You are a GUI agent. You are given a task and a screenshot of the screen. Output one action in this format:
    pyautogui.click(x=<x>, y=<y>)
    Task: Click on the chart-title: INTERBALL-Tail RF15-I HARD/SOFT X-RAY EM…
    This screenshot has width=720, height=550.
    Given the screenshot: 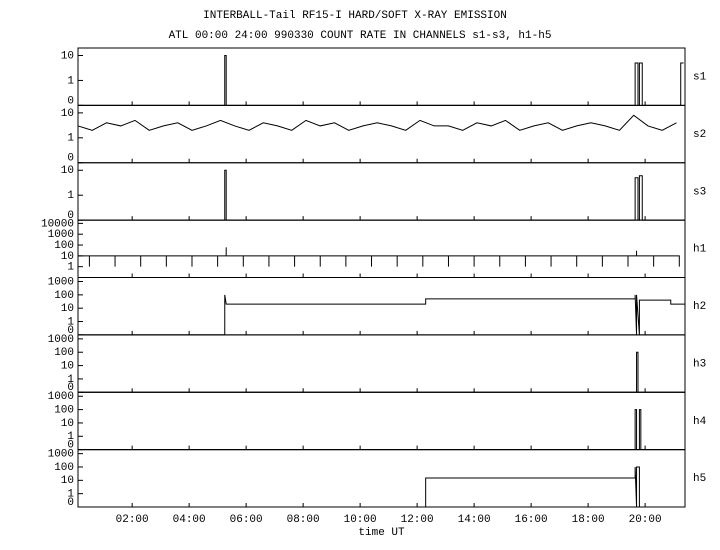 What is the action you would take?
    pyautogui.click(x=355, y=16)
    